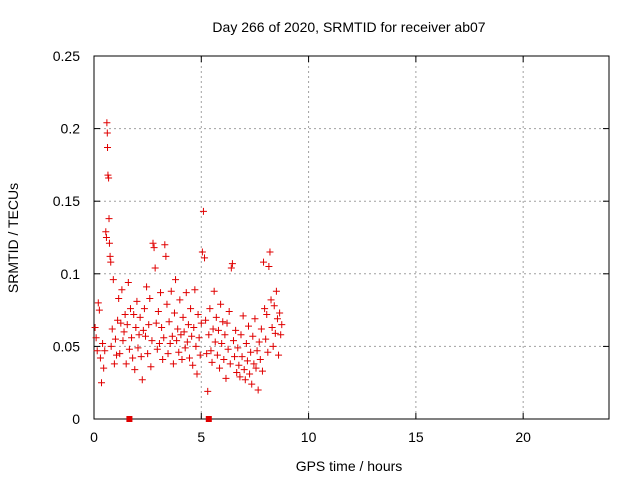 The image size is (640, 480). Describe the element at coordinates (94, 437) in the screenshot. I see `x-tick-label: 0` at that location.